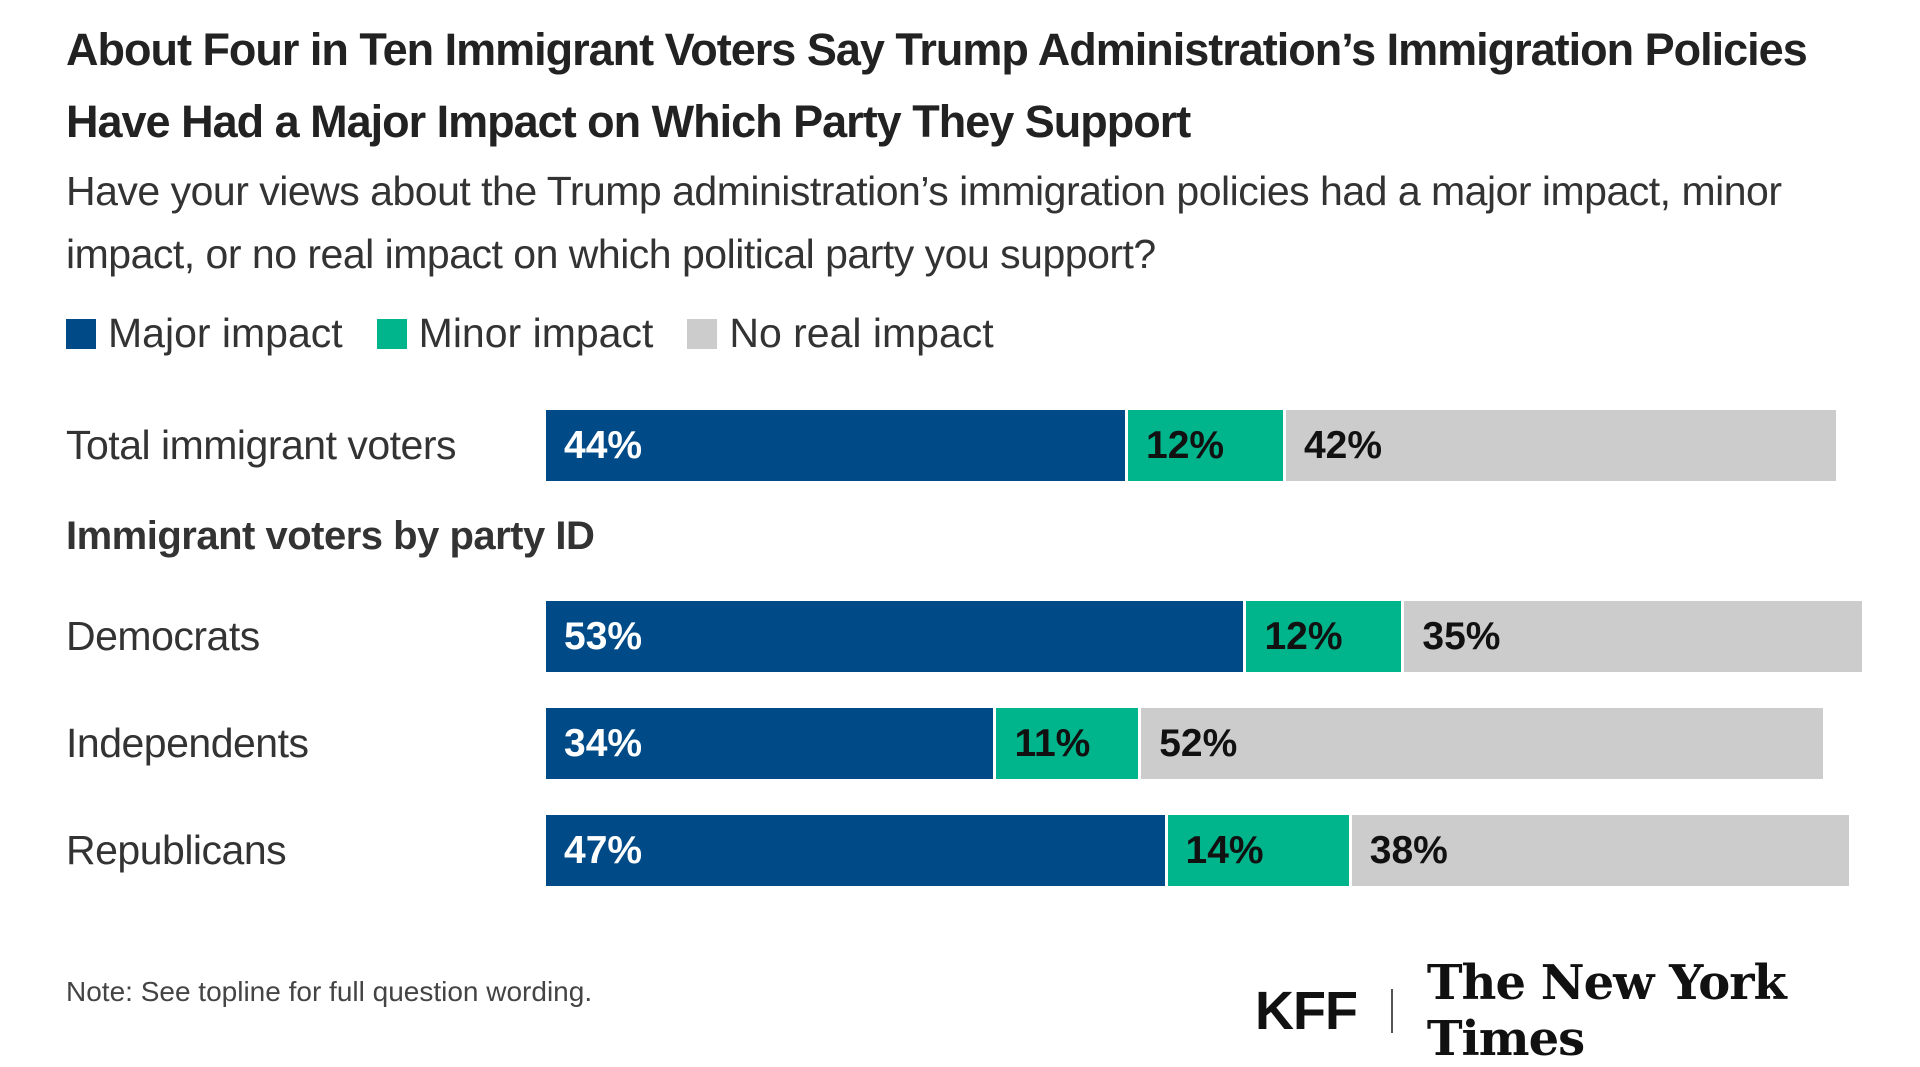 This screenshot has height=1067, width=1920. What do you see at coordinates (391, 333) in the screenshot?
I see `legend-swatch-minor` at bounding box center [391, 333].